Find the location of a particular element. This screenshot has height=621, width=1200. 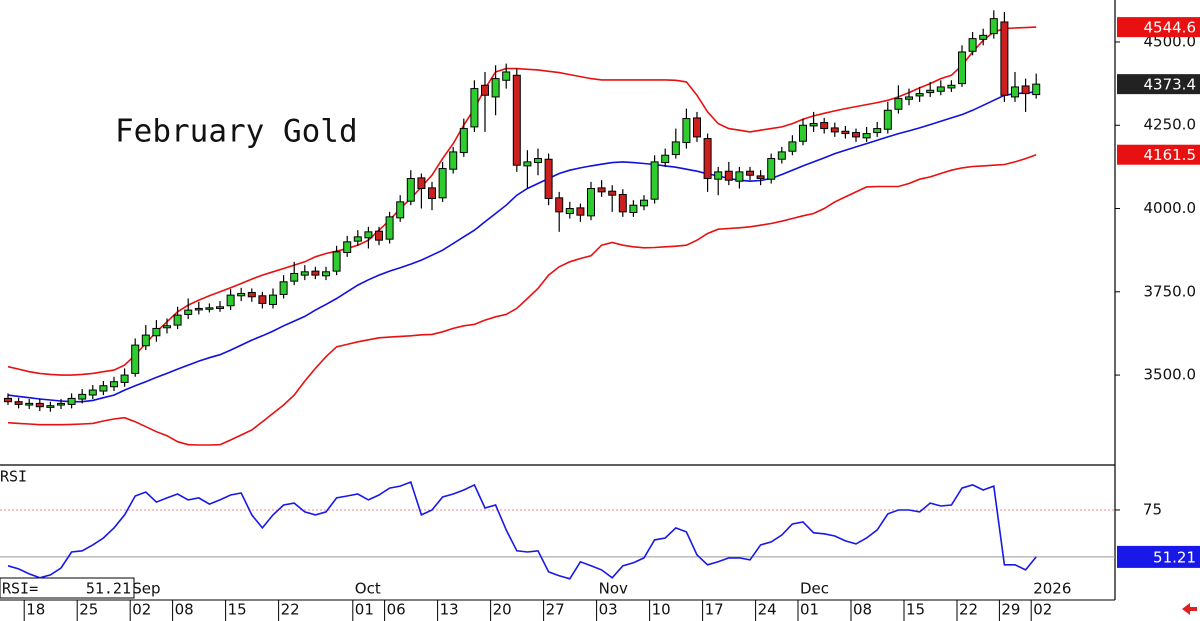

x-tick-label: 06 is located at coordinates (396, 610).